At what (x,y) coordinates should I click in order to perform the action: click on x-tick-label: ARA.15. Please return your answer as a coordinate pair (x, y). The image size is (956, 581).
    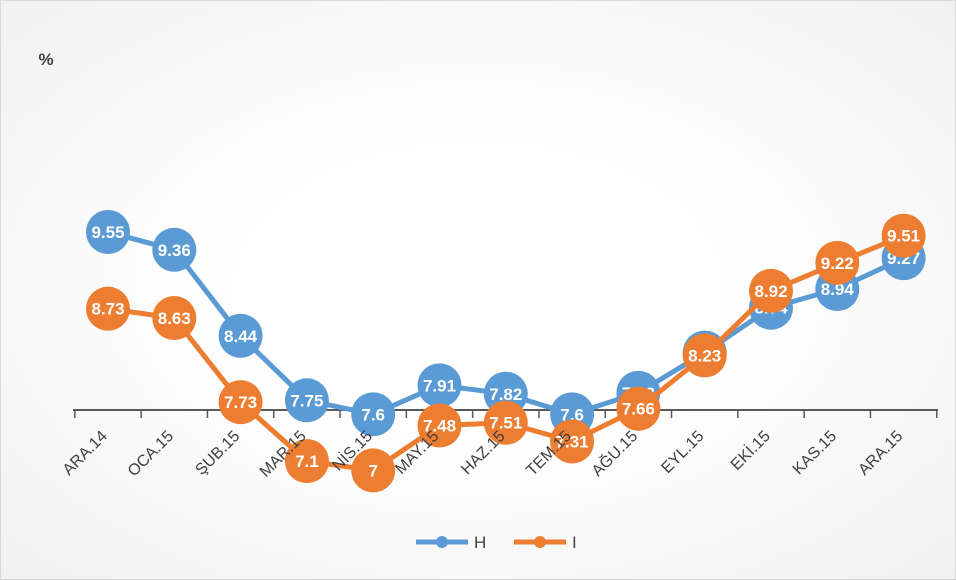
    Looking at the image, I should click on (880, 453).